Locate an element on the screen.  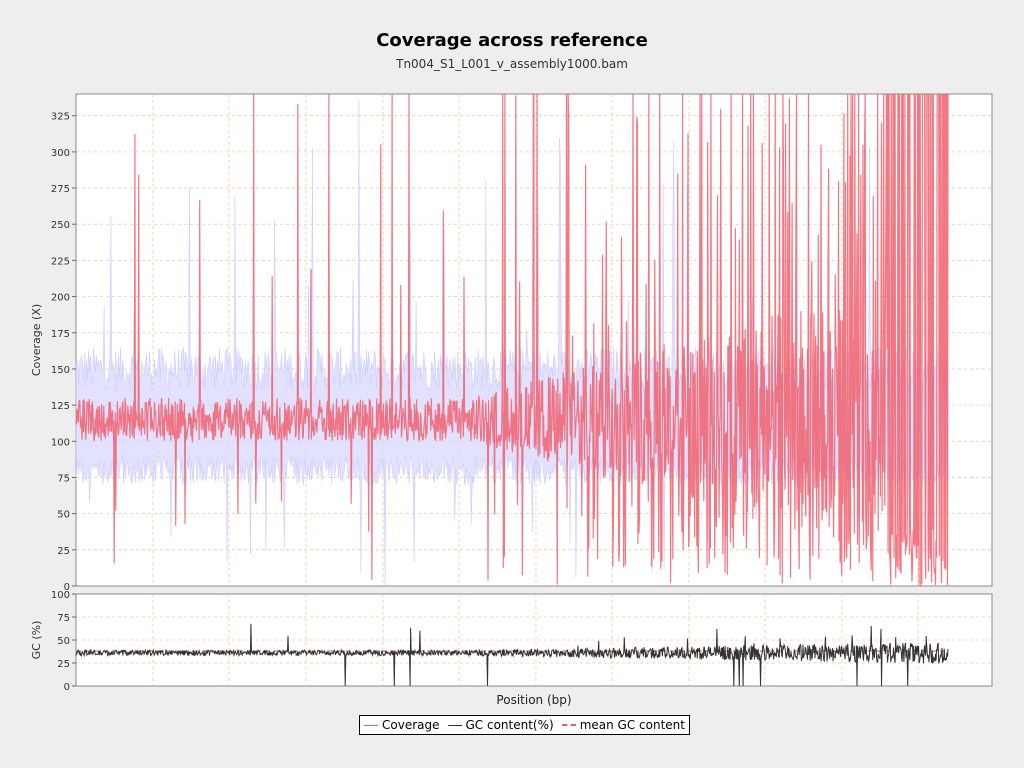
coverage-tick-label: 100 is located at coordinates (60, 442).